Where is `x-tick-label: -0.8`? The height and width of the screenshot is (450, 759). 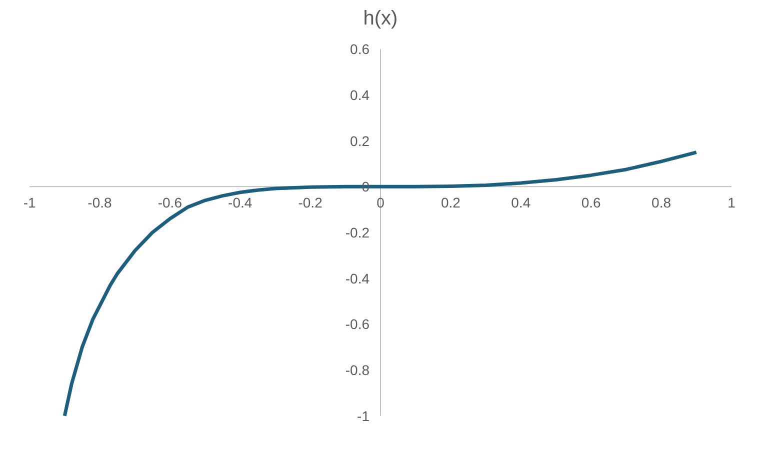 x-tick-label: -0.8 is located at coordinates (100, 202).